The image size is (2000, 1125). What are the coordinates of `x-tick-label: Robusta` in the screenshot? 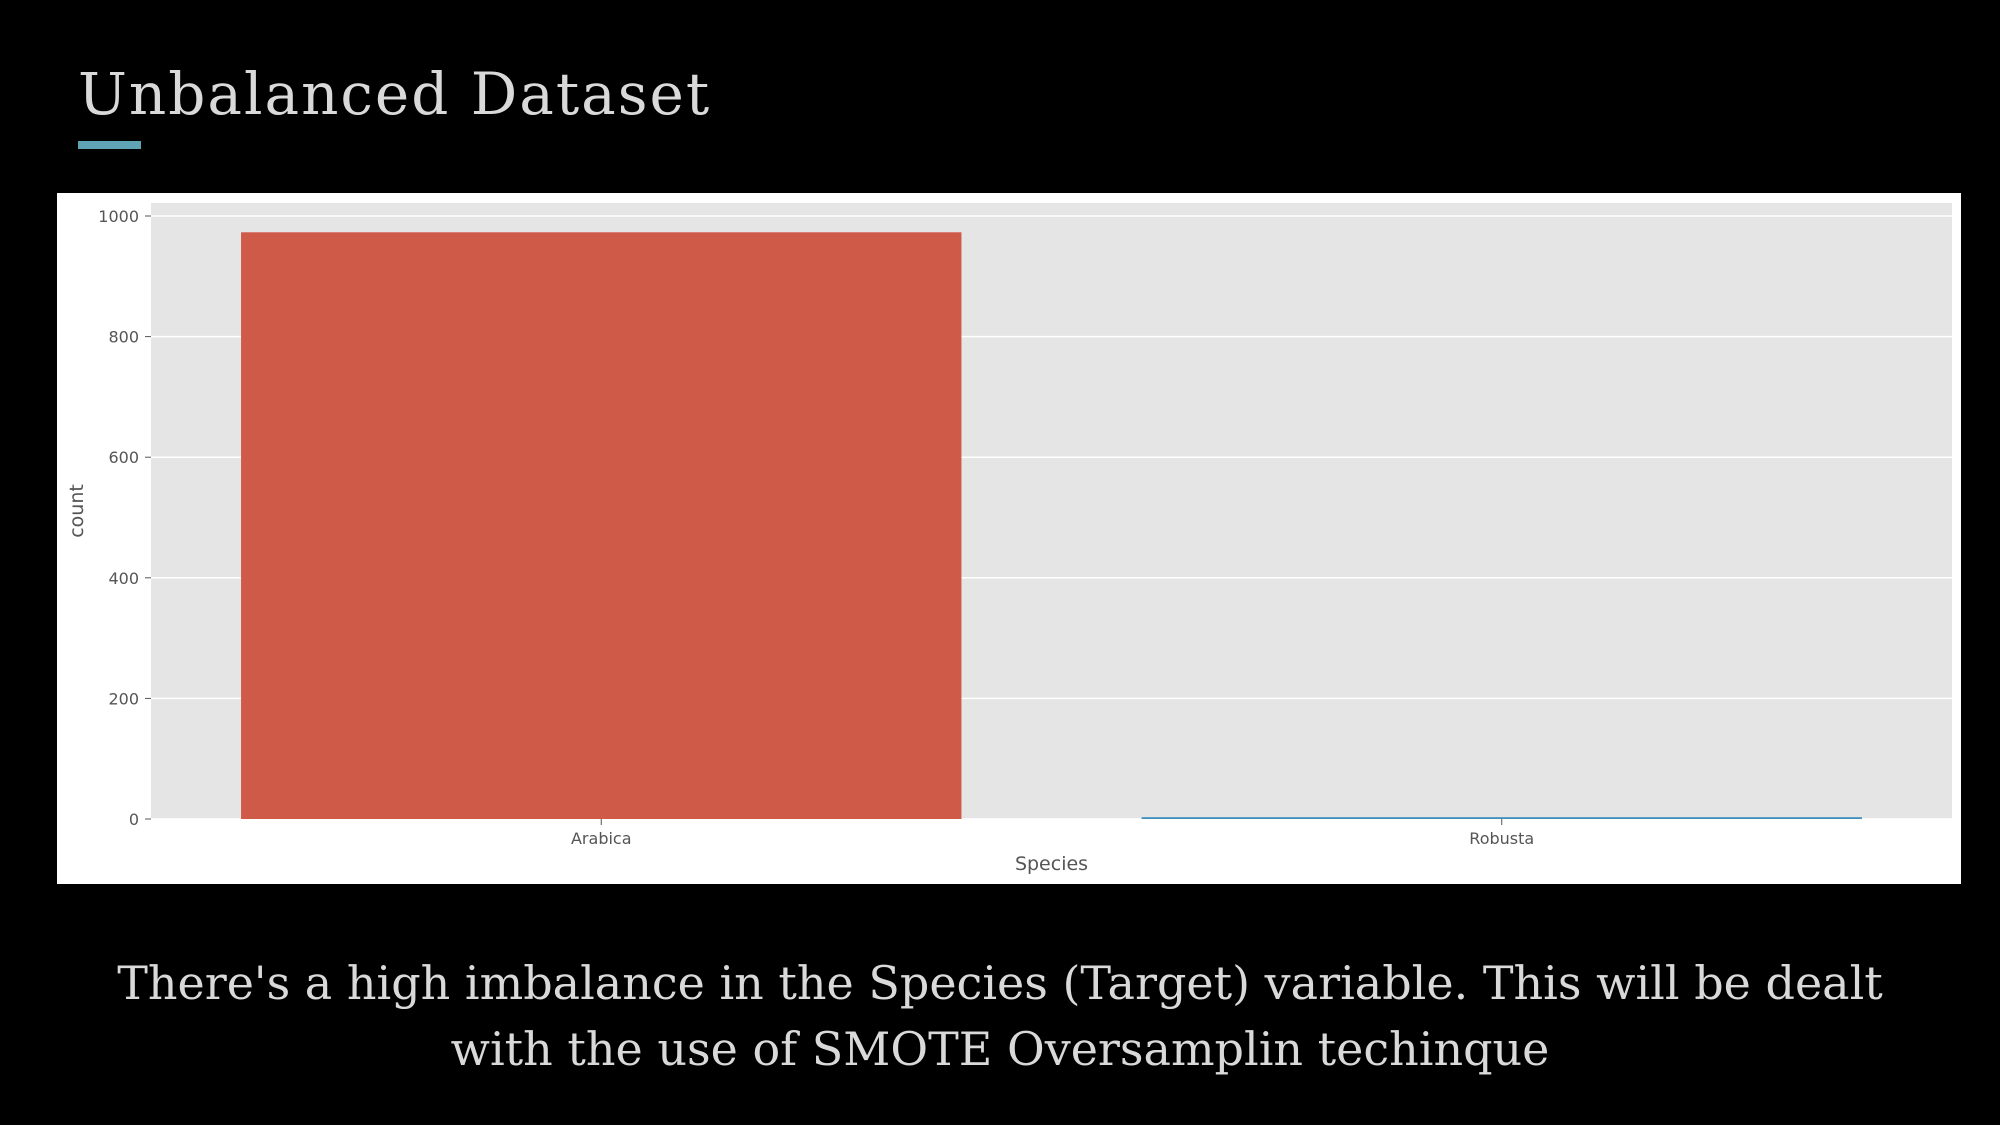 It's located at (1501, 838).